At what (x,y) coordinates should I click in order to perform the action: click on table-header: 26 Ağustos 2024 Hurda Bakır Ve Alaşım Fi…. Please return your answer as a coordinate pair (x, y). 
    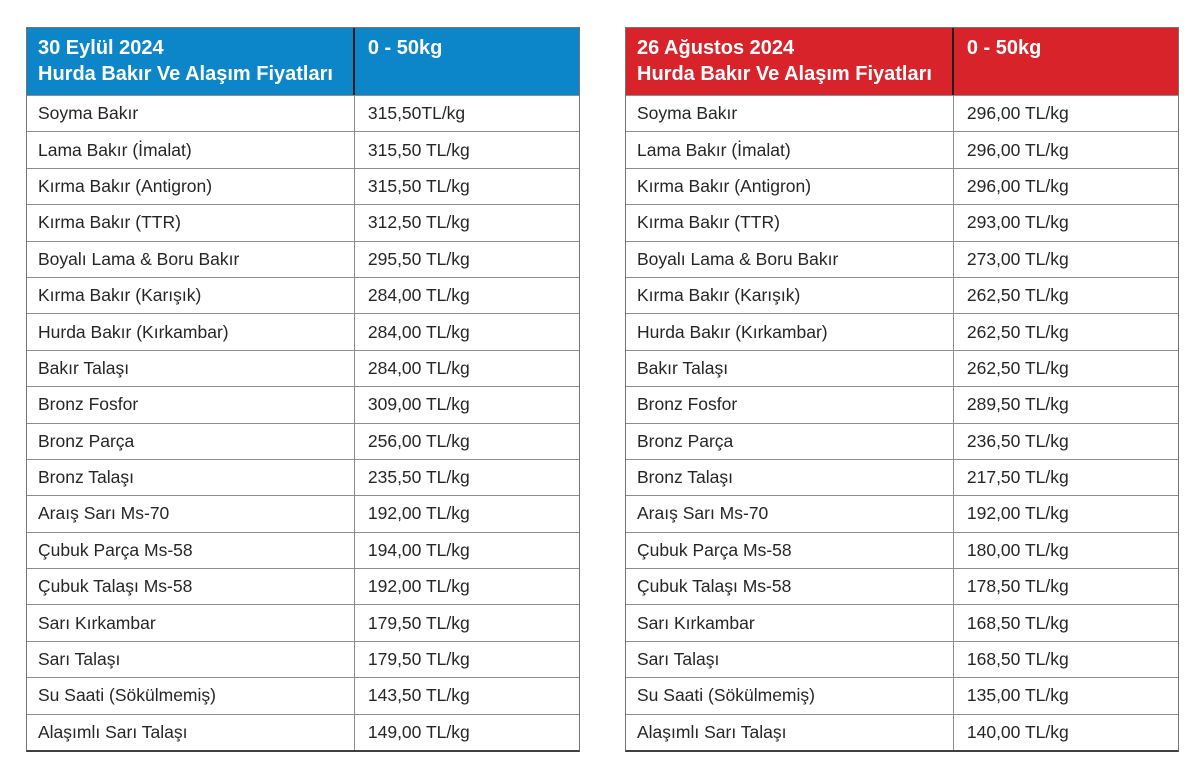
    Looking at the image, I should click on (902, 61).